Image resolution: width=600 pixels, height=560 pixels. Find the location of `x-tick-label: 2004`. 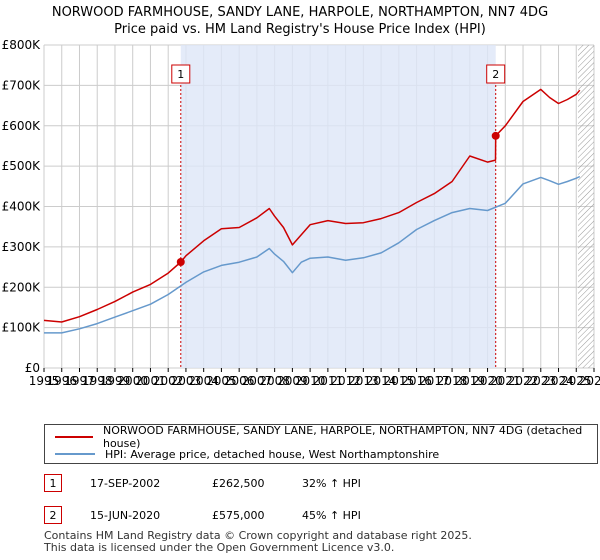

x-tick-label: 2004 is located at coordinates (203, 381).